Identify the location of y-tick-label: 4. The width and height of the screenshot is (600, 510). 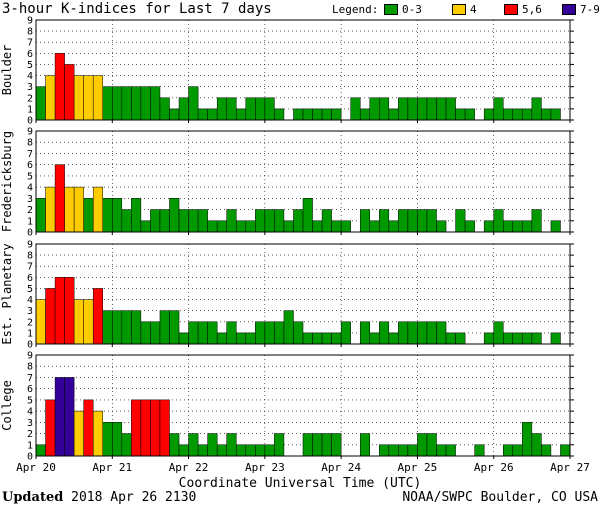
(30, 412).